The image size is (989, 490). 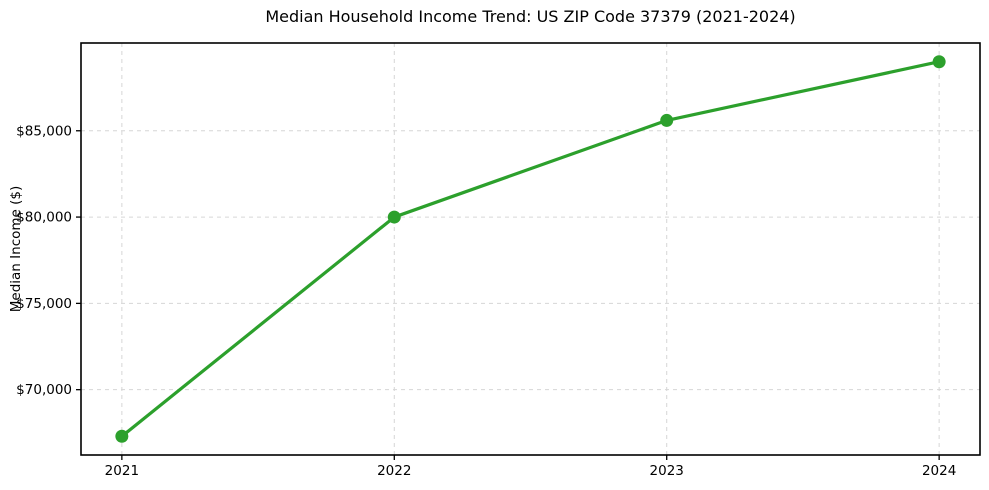 I want to click on y-tick-label: $75,000, so click(x=44, y=304).